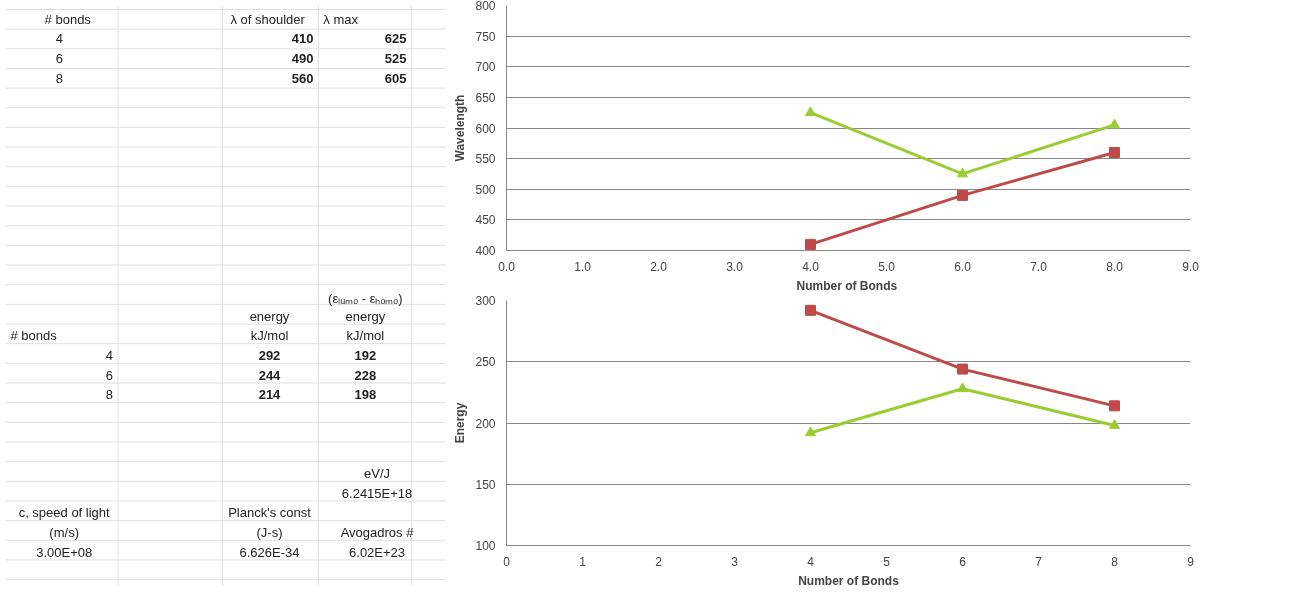  Describe the element at coordinates (365, 375) in the screenshot. I see `text: 228` at that location.